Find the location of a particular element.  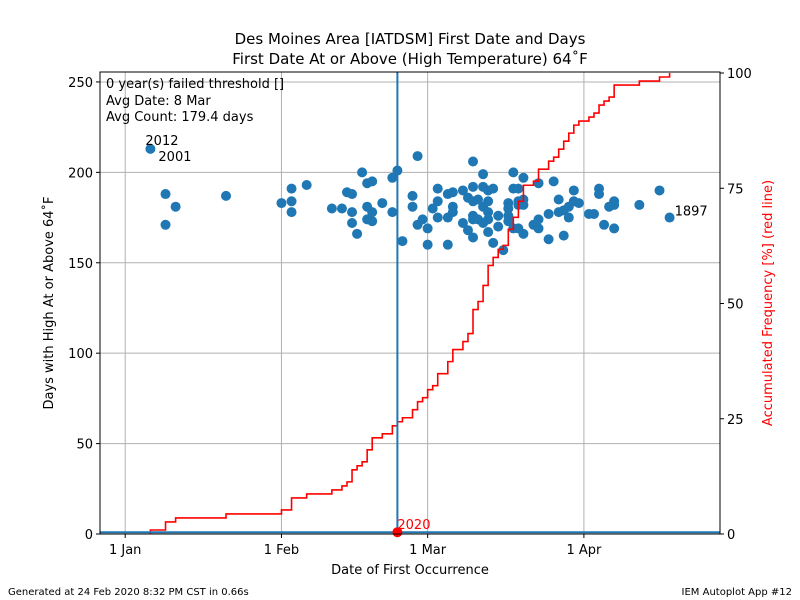

x-tick-label: 1 Jan is located at coordinates (125, 550).